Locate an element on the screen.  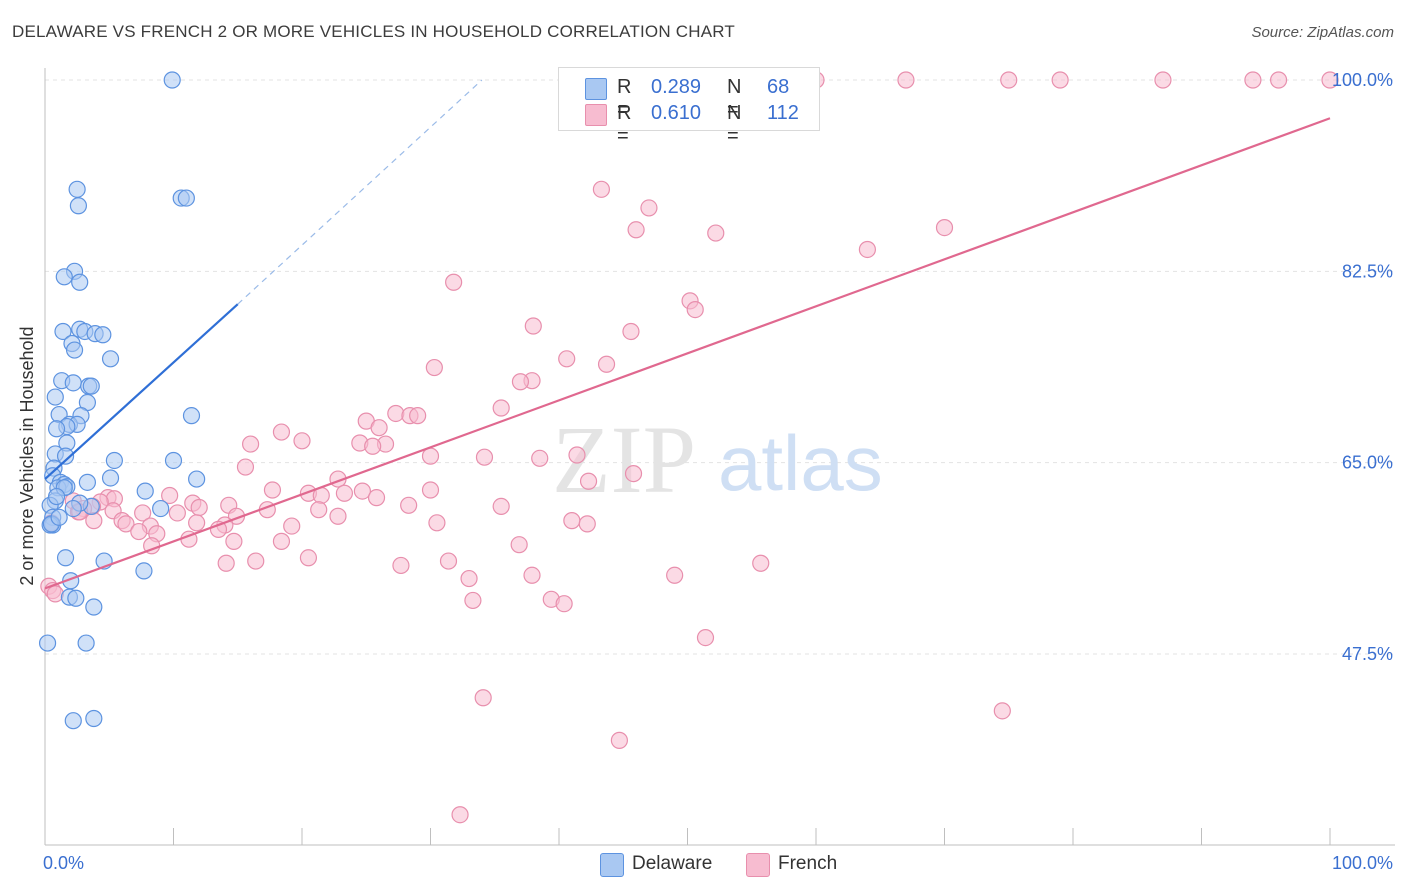
watermark-atlas: atlas is located at coordinates (800, 463).